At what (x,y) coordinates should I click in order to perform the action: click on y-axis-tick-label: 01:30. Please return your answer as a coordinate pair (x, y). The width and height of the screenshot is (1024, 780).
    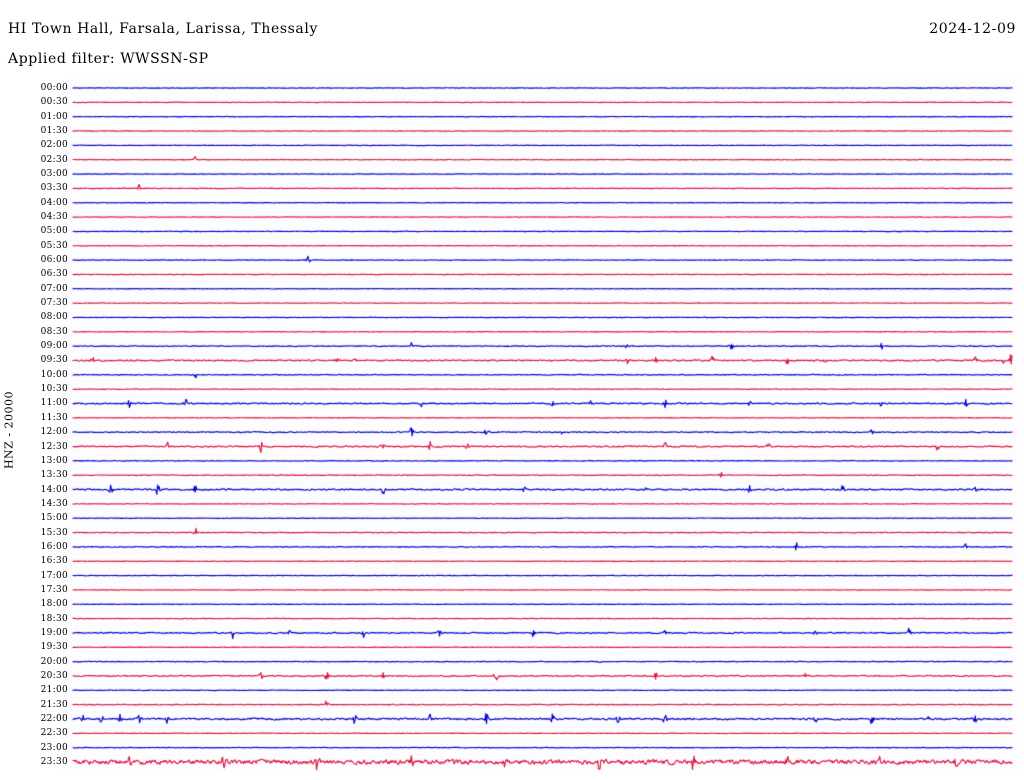
    Looking at the image, I should click on (54, 131).